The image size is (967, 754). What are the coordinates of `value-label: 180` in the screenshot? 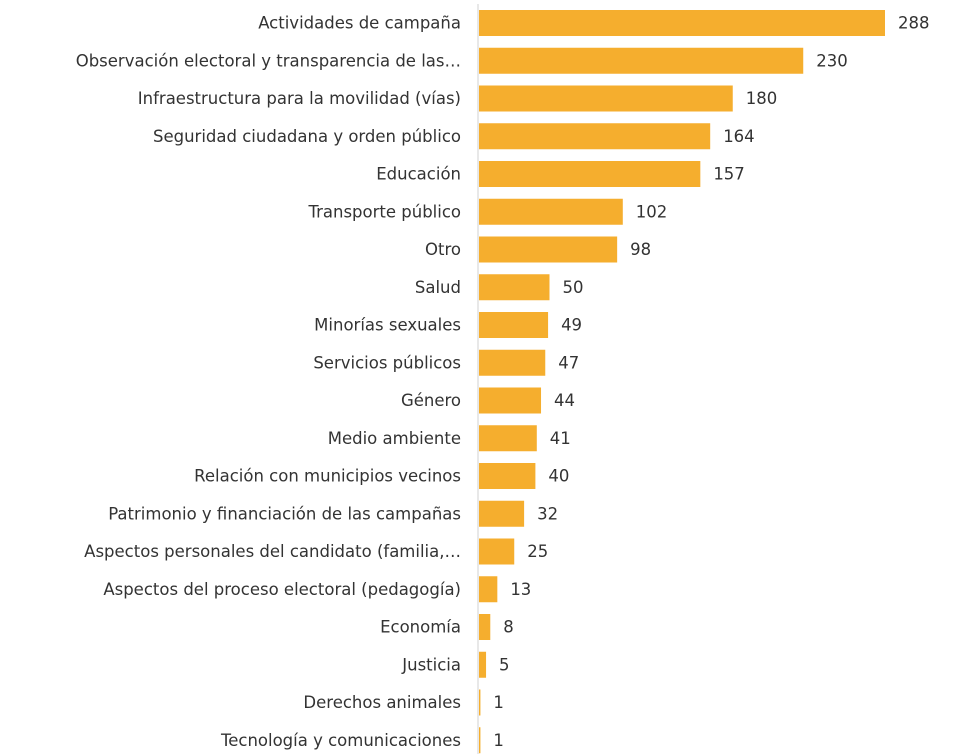 It's located at (762, 98).